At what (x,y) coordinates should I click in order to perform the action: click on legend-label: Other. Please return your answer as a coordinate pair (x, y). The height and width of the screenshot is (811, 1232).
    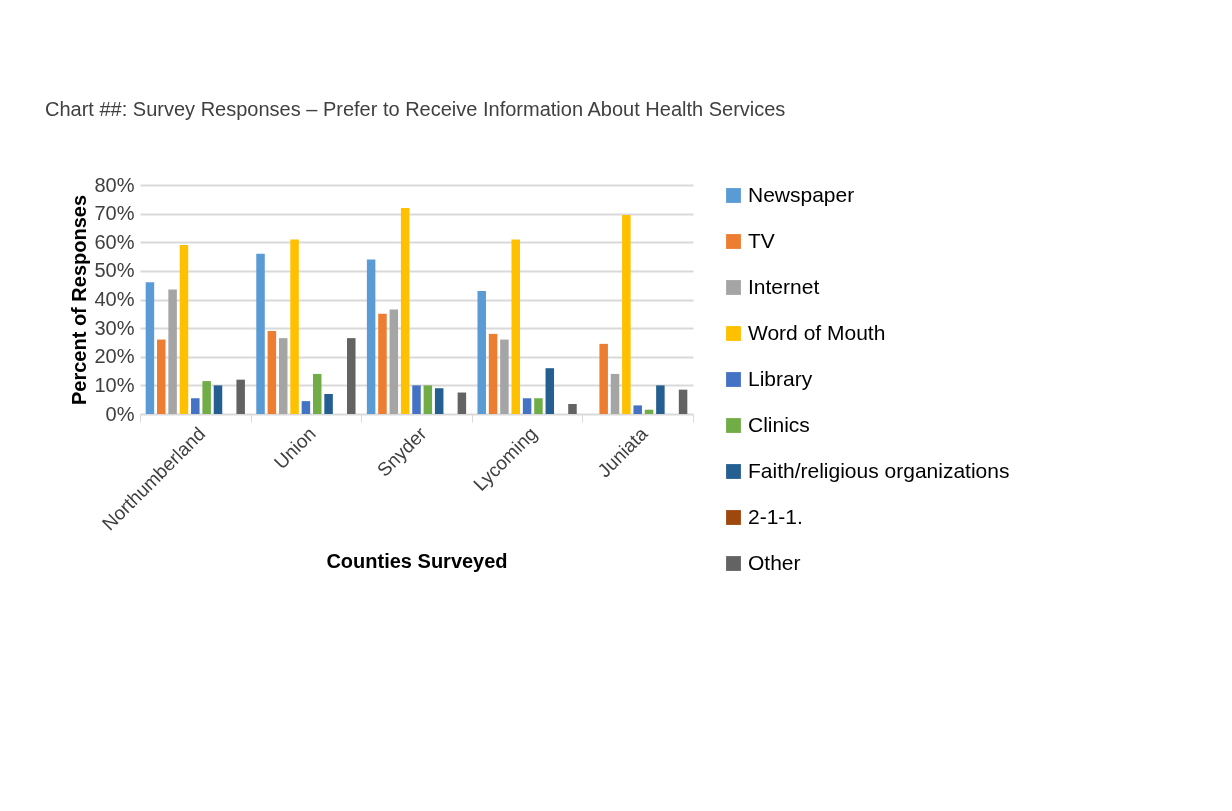
    Looking at the image, I should click on (774, 562).